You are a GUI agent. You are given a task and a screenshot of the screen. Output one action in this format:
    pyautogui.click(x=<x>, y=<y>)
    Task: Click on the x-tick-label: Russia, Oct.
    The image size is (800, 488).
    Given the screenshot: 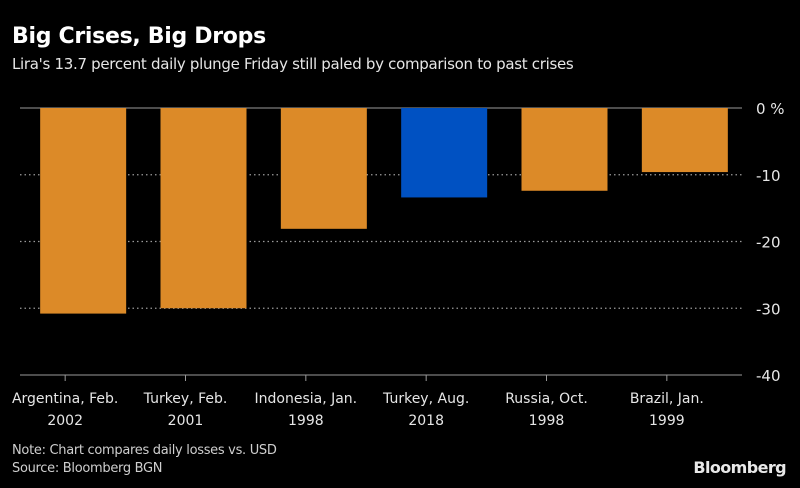 What is the action you would take?
    pyautogui.click(x=546, y=399)
    